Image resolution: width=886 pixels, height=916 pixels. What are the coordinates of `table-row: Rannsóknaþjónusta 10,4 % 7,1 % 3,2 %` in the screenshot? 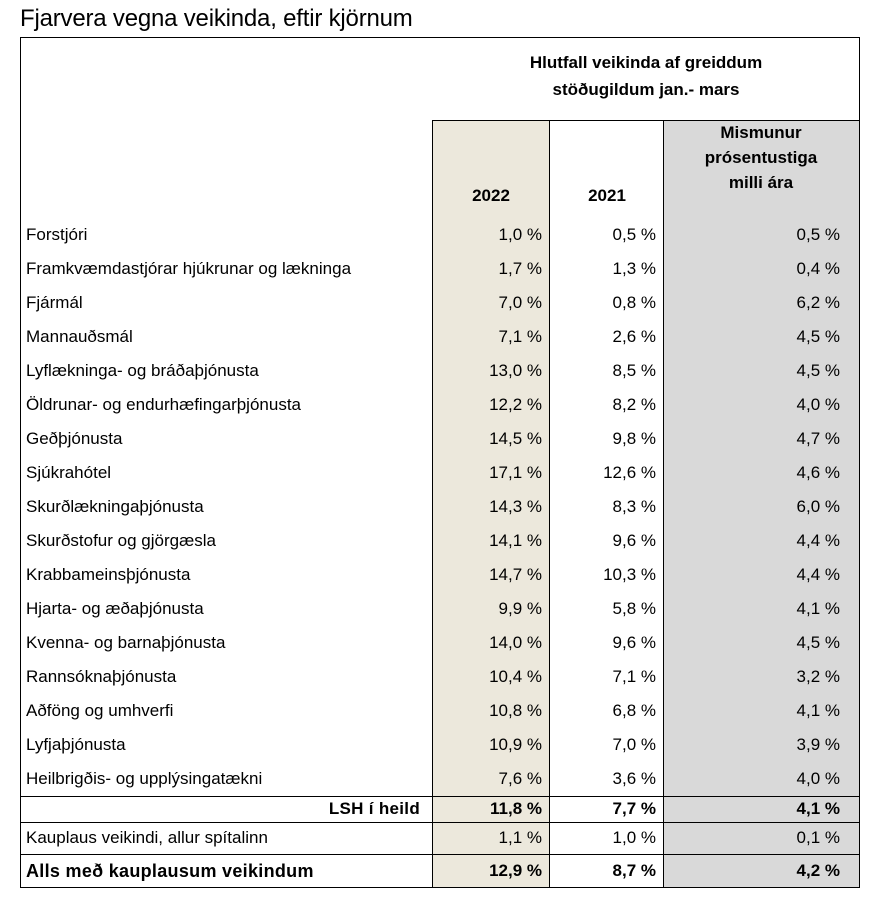 It's located at (440, 677).